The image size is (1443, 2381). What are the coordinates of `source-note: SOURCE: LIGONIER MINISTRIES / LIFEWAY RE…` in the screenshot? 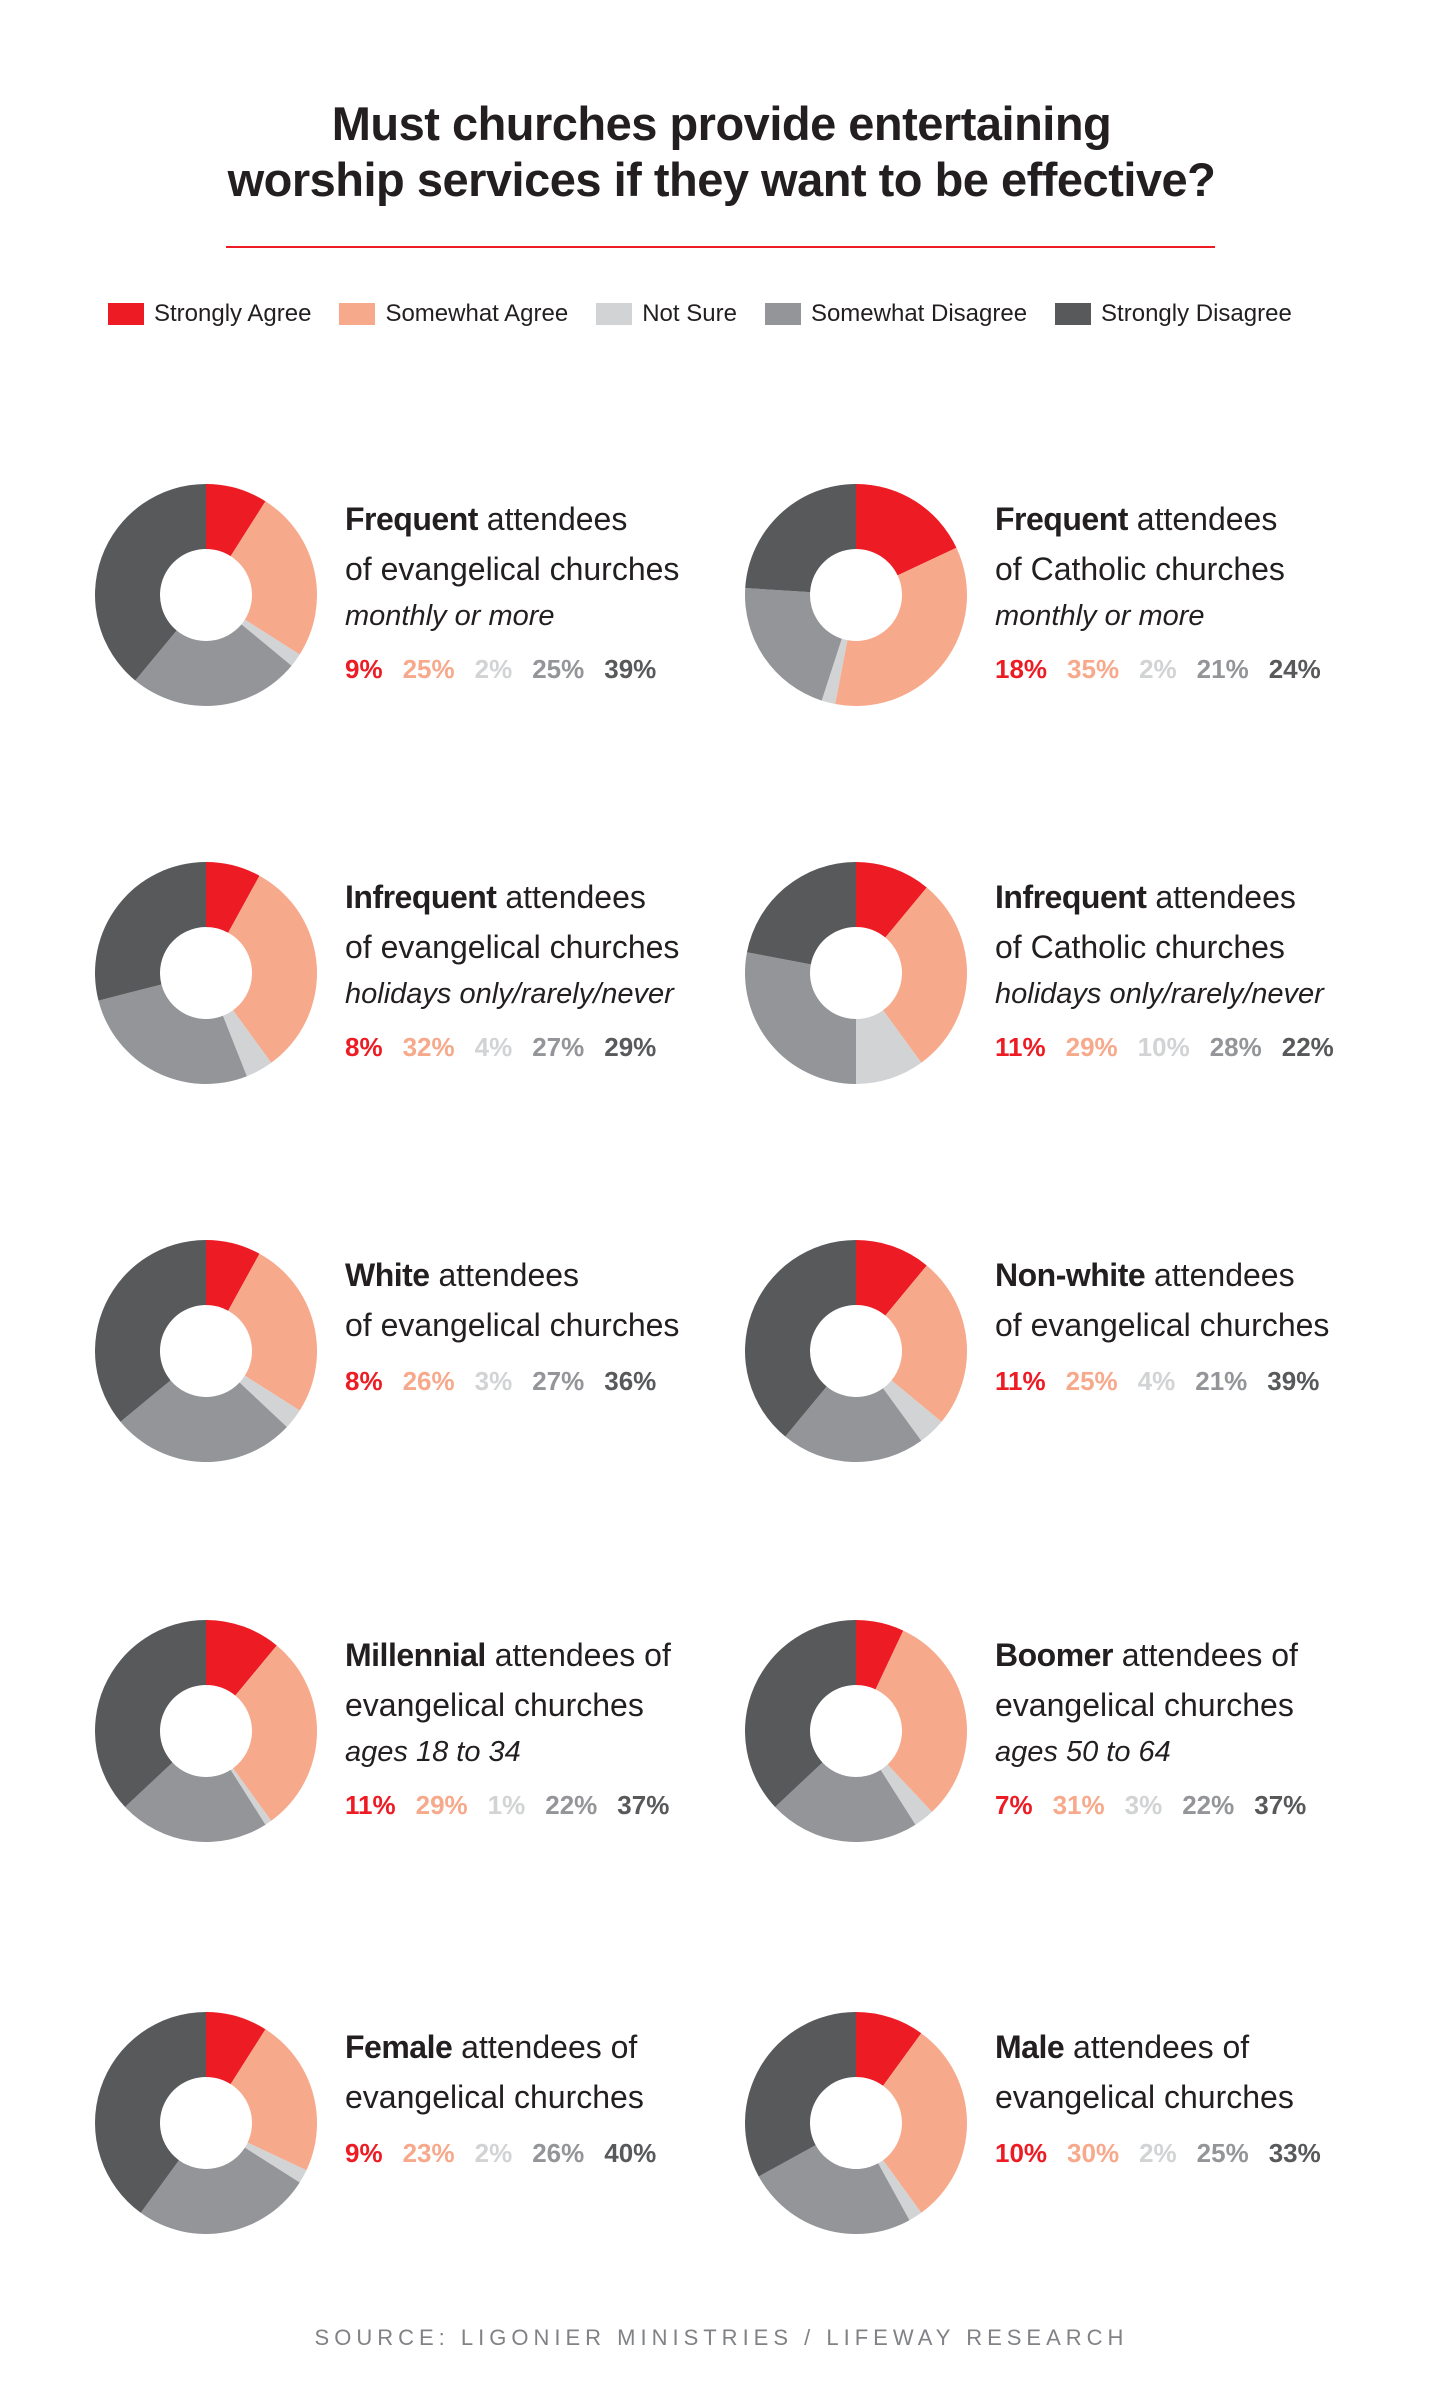 It's located at (721, 2337).